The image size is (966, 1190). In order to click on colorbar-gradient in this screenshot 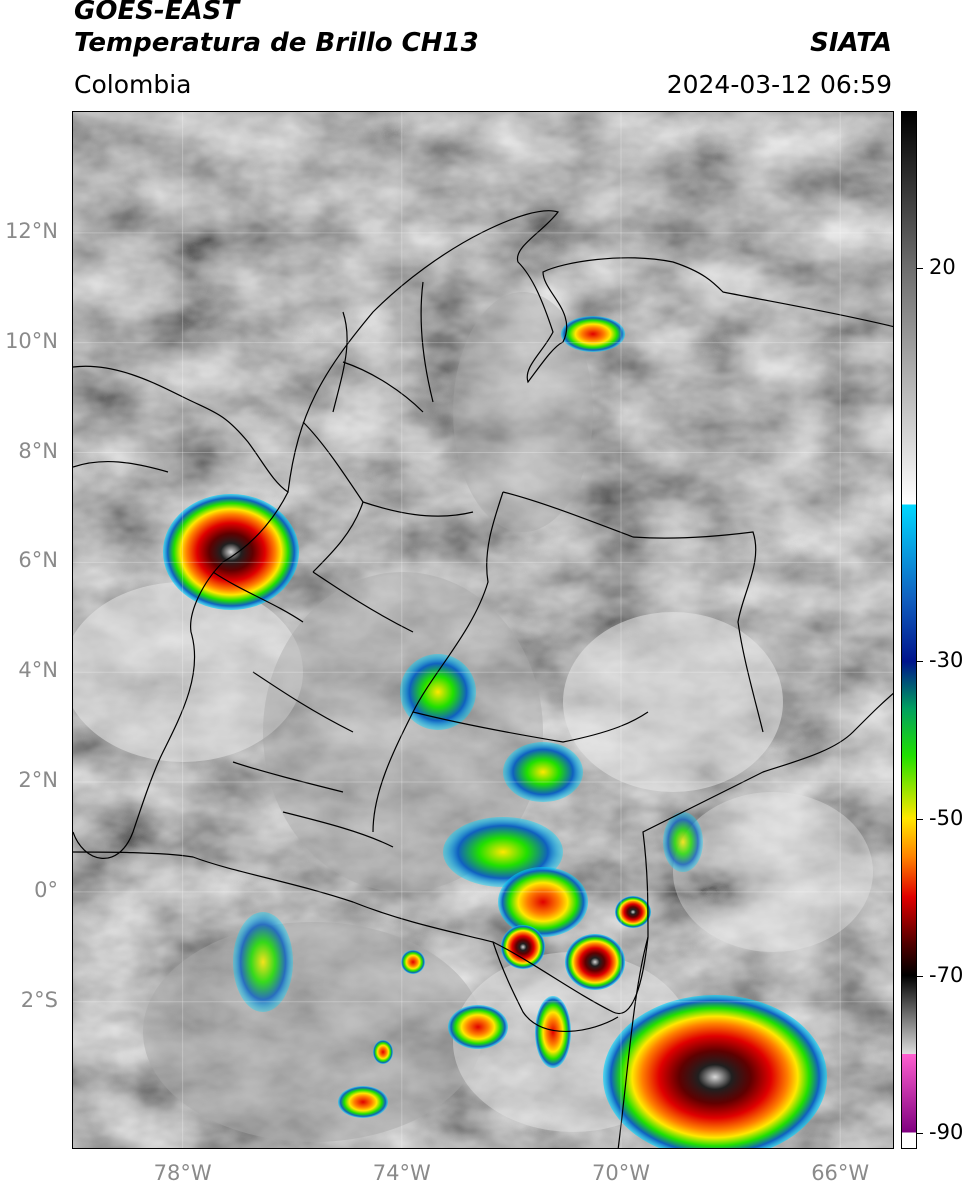, I will do `click(909, 630)`.